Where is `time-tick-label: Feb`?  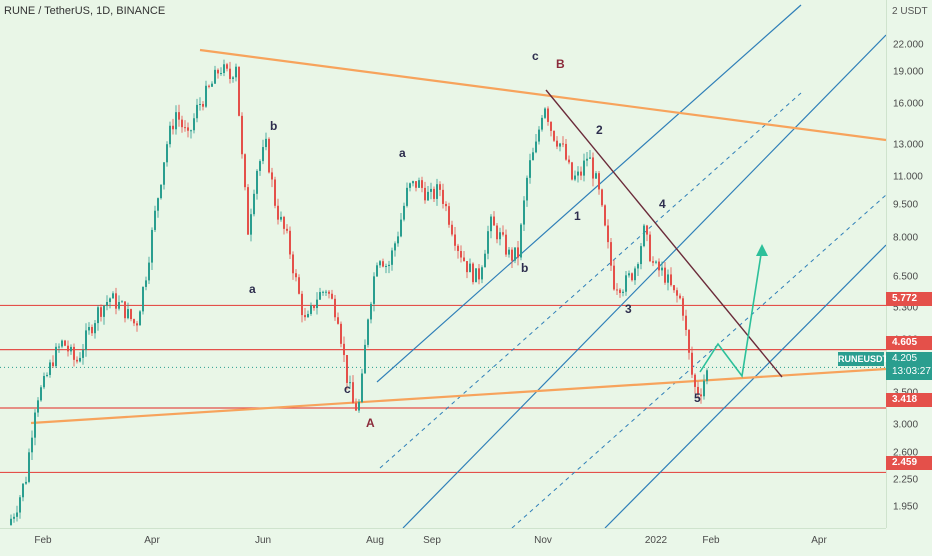 time-tick-label: Feb is located at coordinates (711, 540).